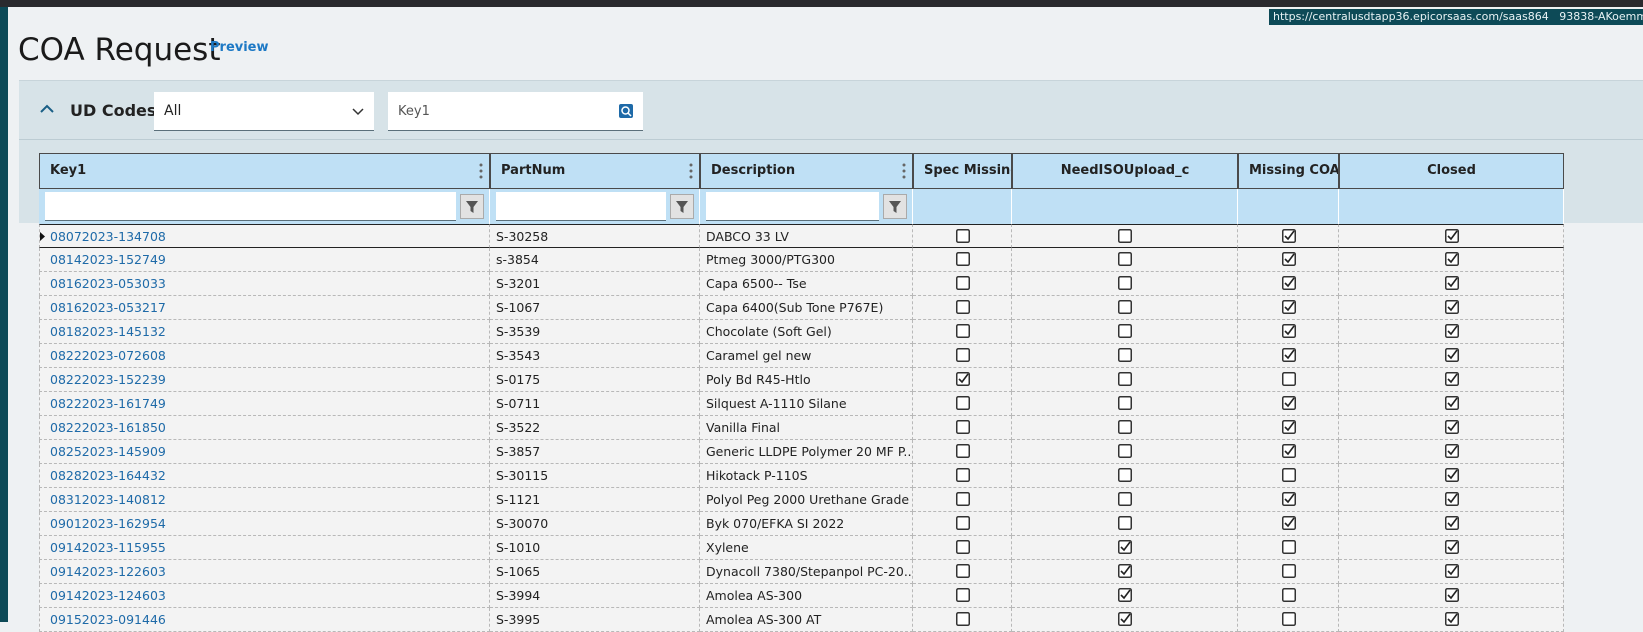 This screenshot has height=632, width=1643. What do you see at coordinates (264, 500) in the screenshot?
I see `key-link: 08312023-140812` at bounding box center [264, 500].